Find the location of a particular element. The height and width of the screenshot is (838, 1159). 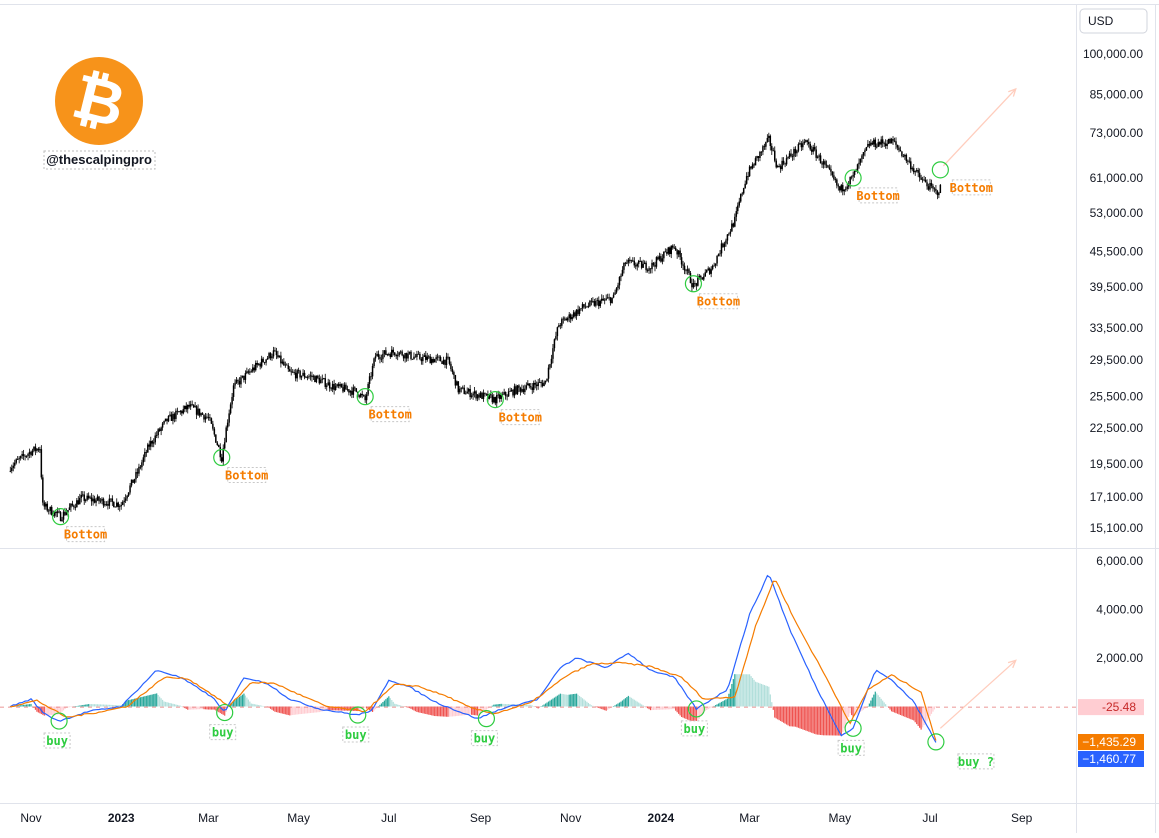

bottom-marker-circle is located at coordinates (853, 178).